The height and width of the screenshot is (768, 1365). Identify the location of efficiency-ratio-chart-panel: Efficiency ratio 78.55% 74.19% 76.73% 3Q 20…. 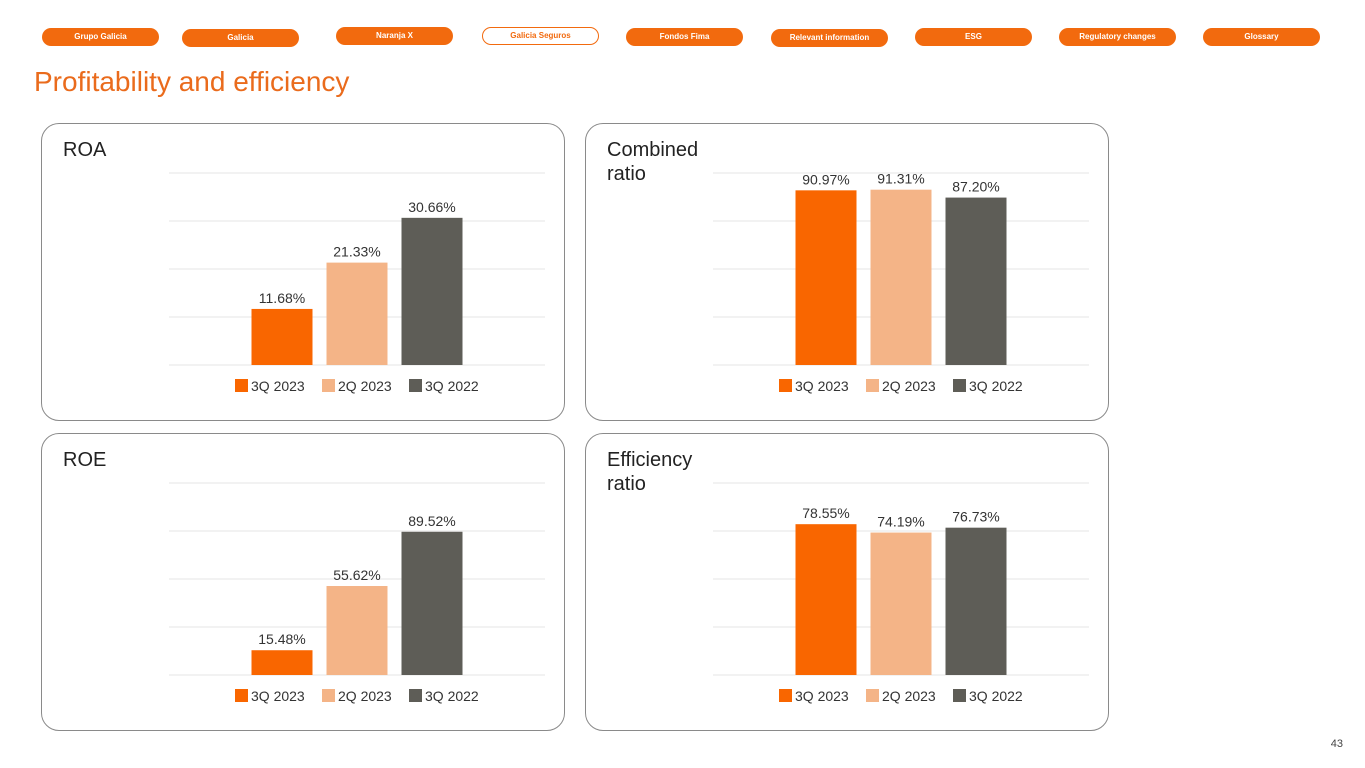
(847, 582).